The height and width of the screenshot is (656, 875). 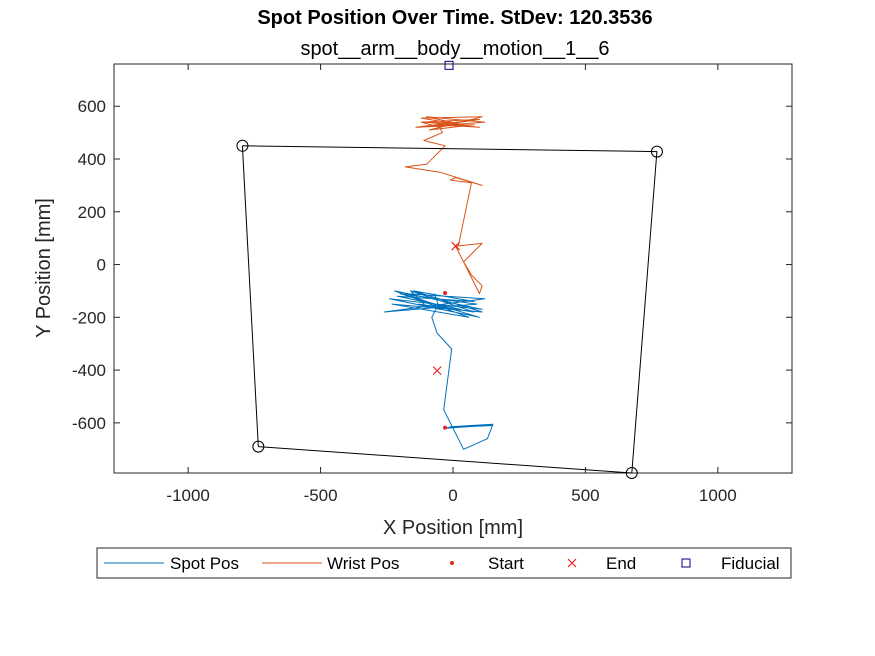 What do you see at coordinates (89, 317) in the screenshot?
I see `y-tick-label: -200` at bounding box center [89, 317].